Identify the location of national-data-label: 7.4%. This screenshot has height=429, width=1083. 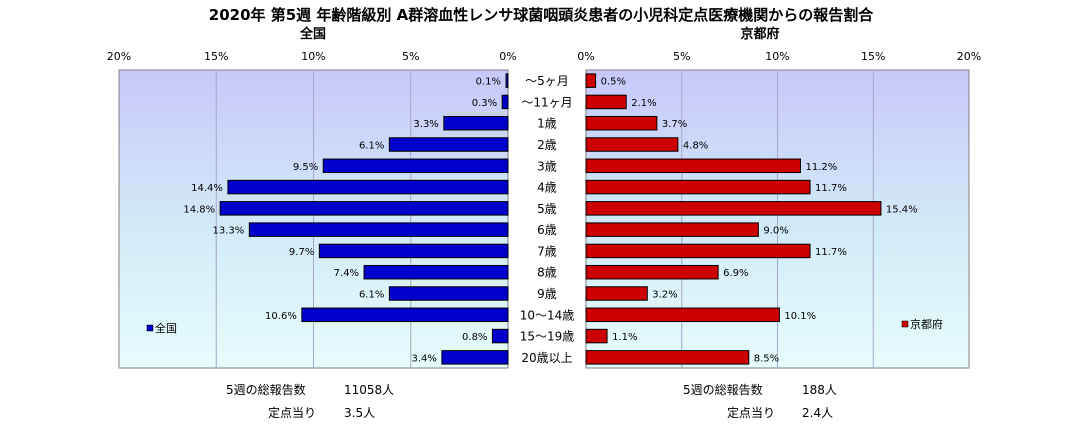
(346, 273).